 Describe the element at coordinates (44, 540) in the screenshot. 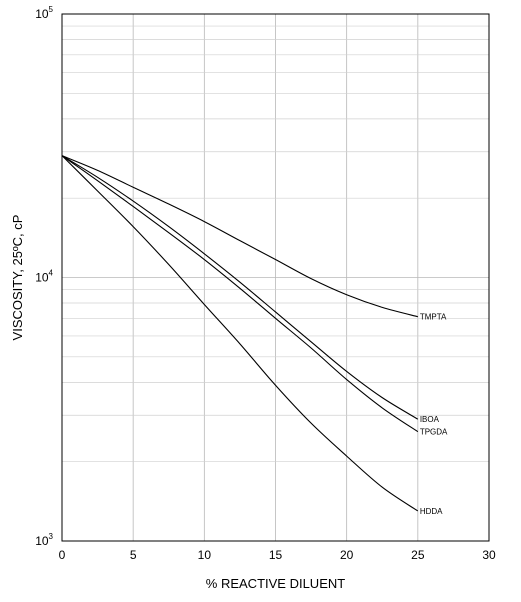

I see `y-tick-label: 10³` at that location.